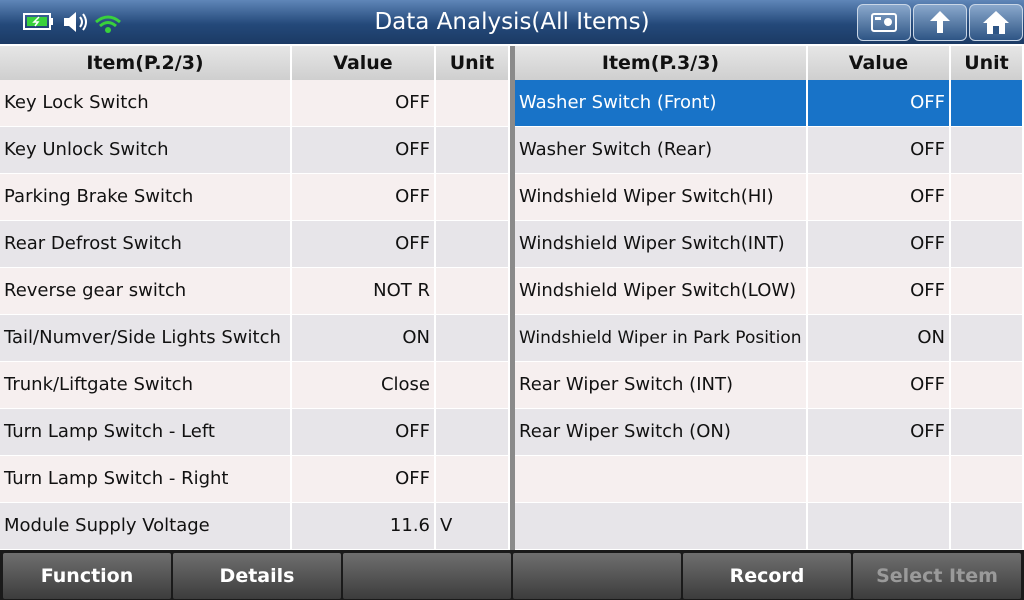 Image resolution: width=1024 pixels, height=600 pixels. Describe the element at coordinates (473, 526) in the screenshot. I see `unit-cell: V` at that location.